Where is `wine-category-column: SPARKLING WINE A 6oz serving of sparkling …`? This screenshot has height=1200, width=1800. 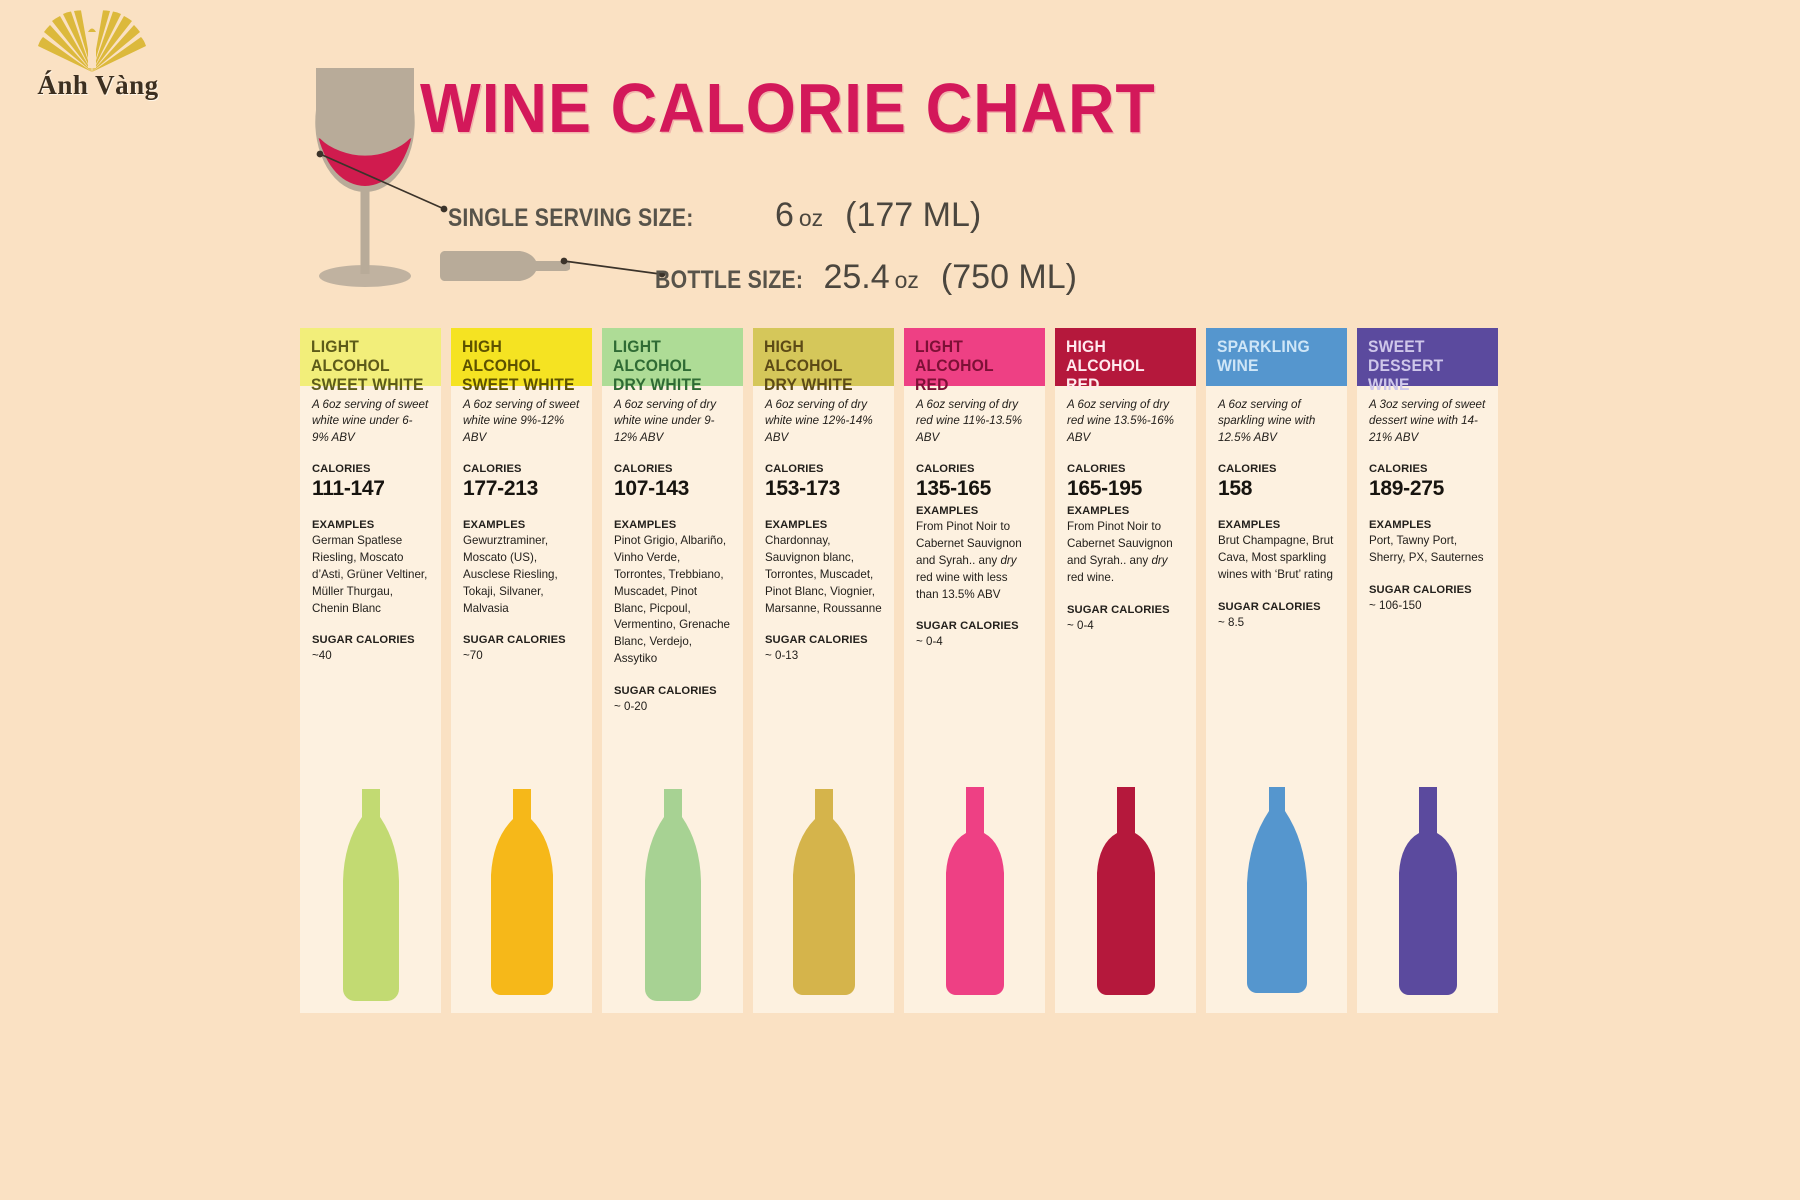
wine-category-column: SPARKLING WINE A 6oz serving of sparkling … is located at coordinates (1276, 528).